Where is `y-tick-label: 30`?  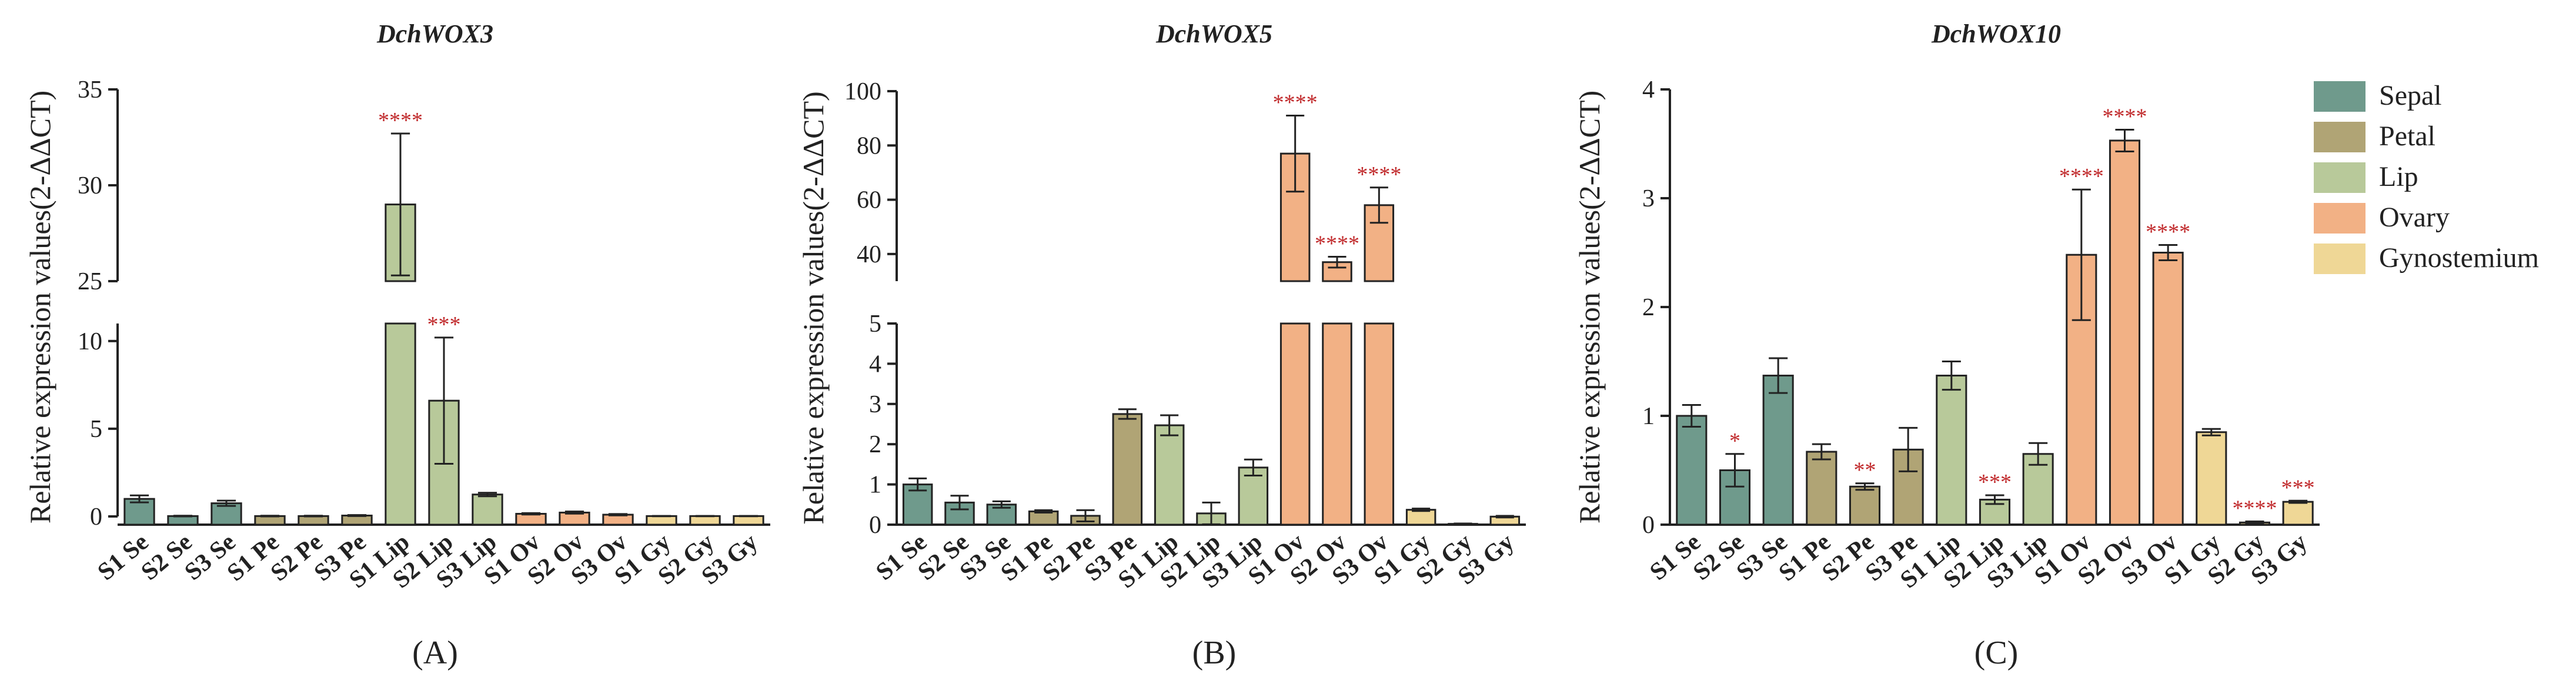
y-tick-label: 30 is located at coordinates (90, 185).